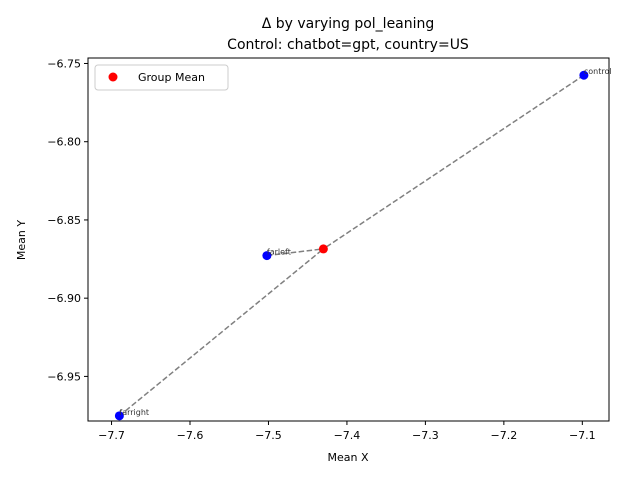 The width and height of the screenshot is (640, 480). Describe the element at coordinates (347, 457) in the screenshot. I see `x-axis-label: Mean X` at that location.